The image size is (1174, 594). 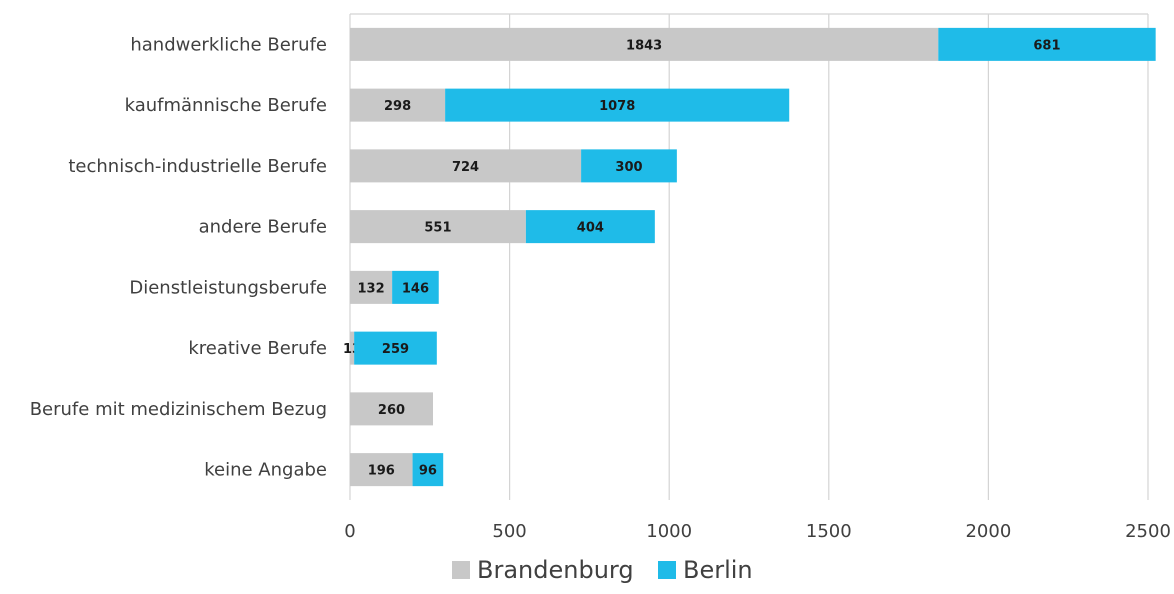 I want to click on data-label-brandenburg: 551, so click(x=437, y=228).